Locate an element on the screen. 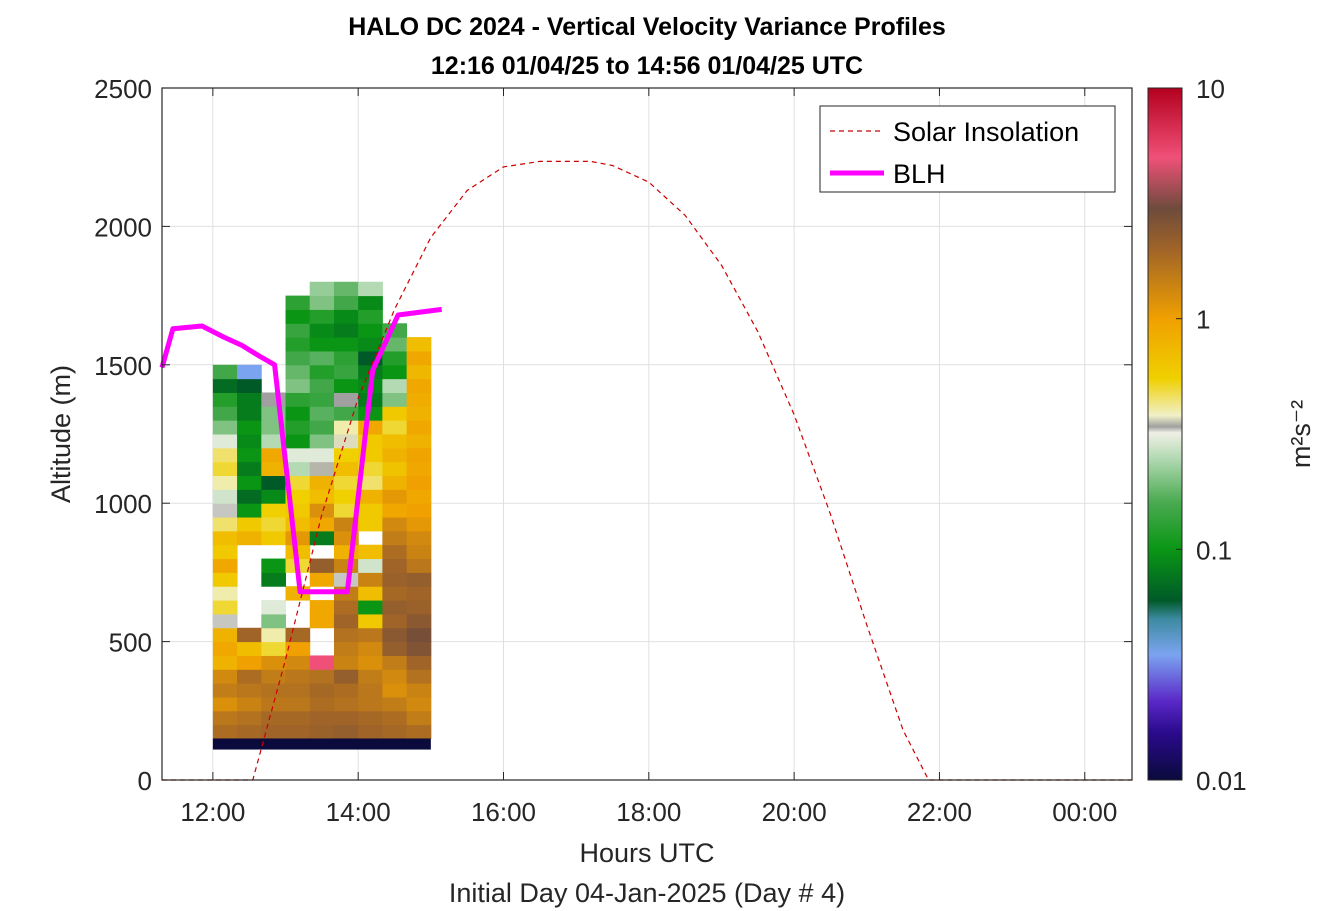 This screenshot has height=911, width=1343. x-tick-label: 16:00 is located at coordinates (503, 812).